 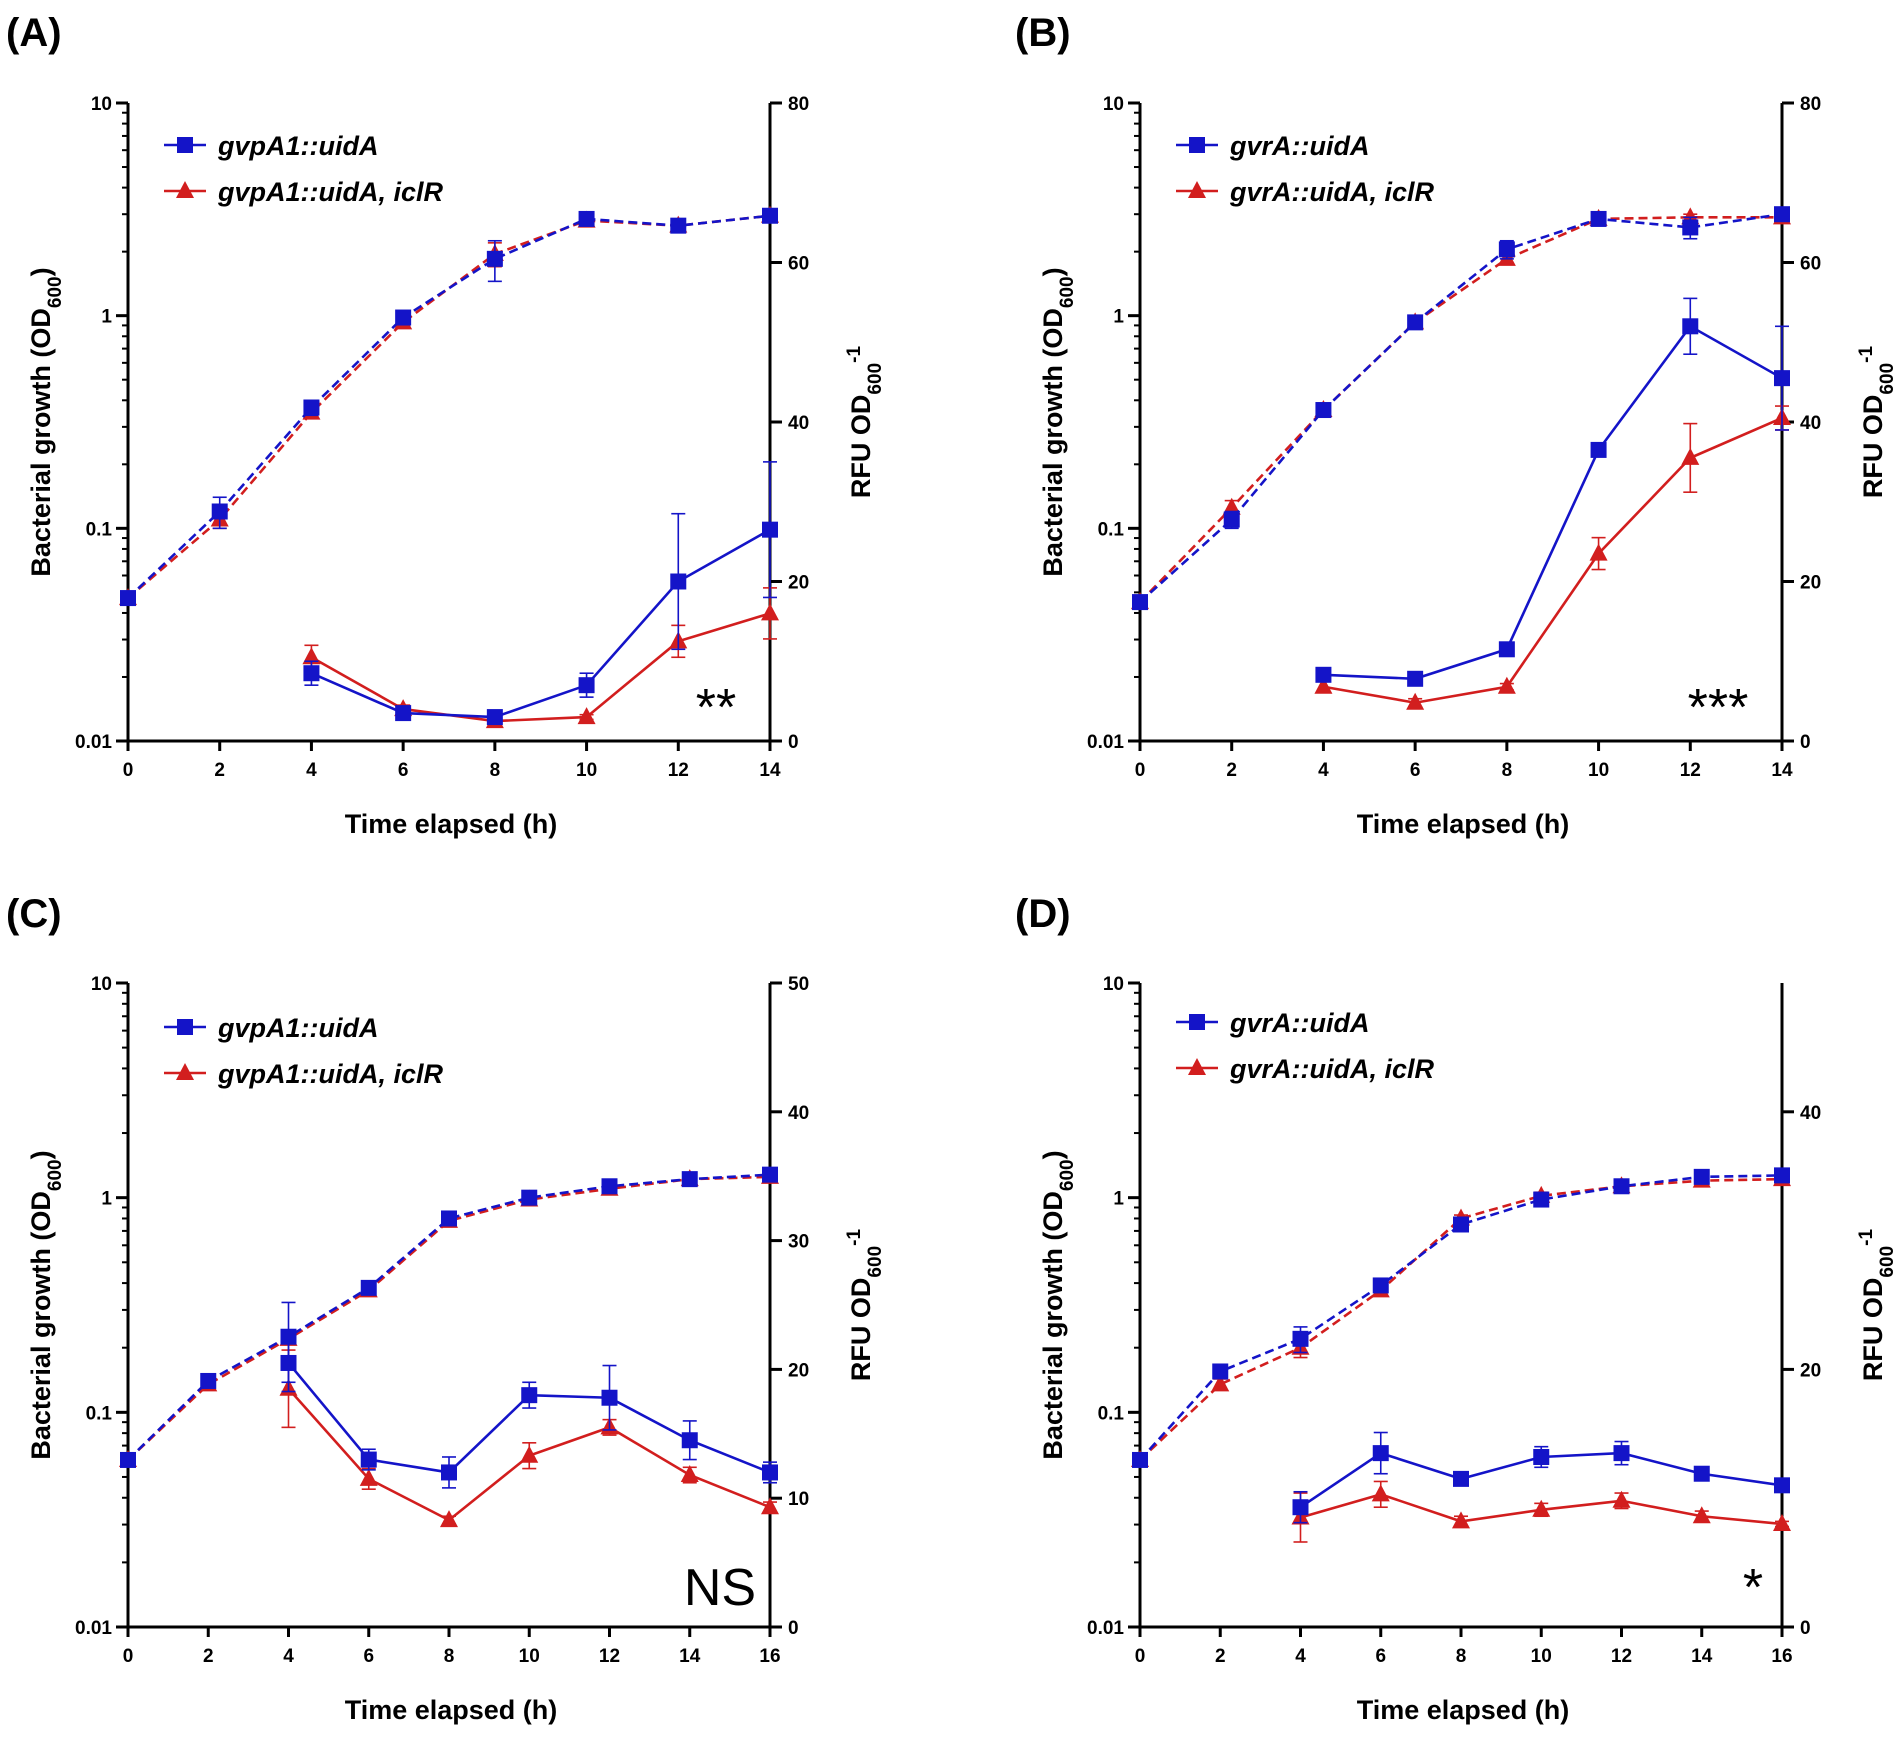 I want to click on series-iclr-left, so click(x=449, y=405).